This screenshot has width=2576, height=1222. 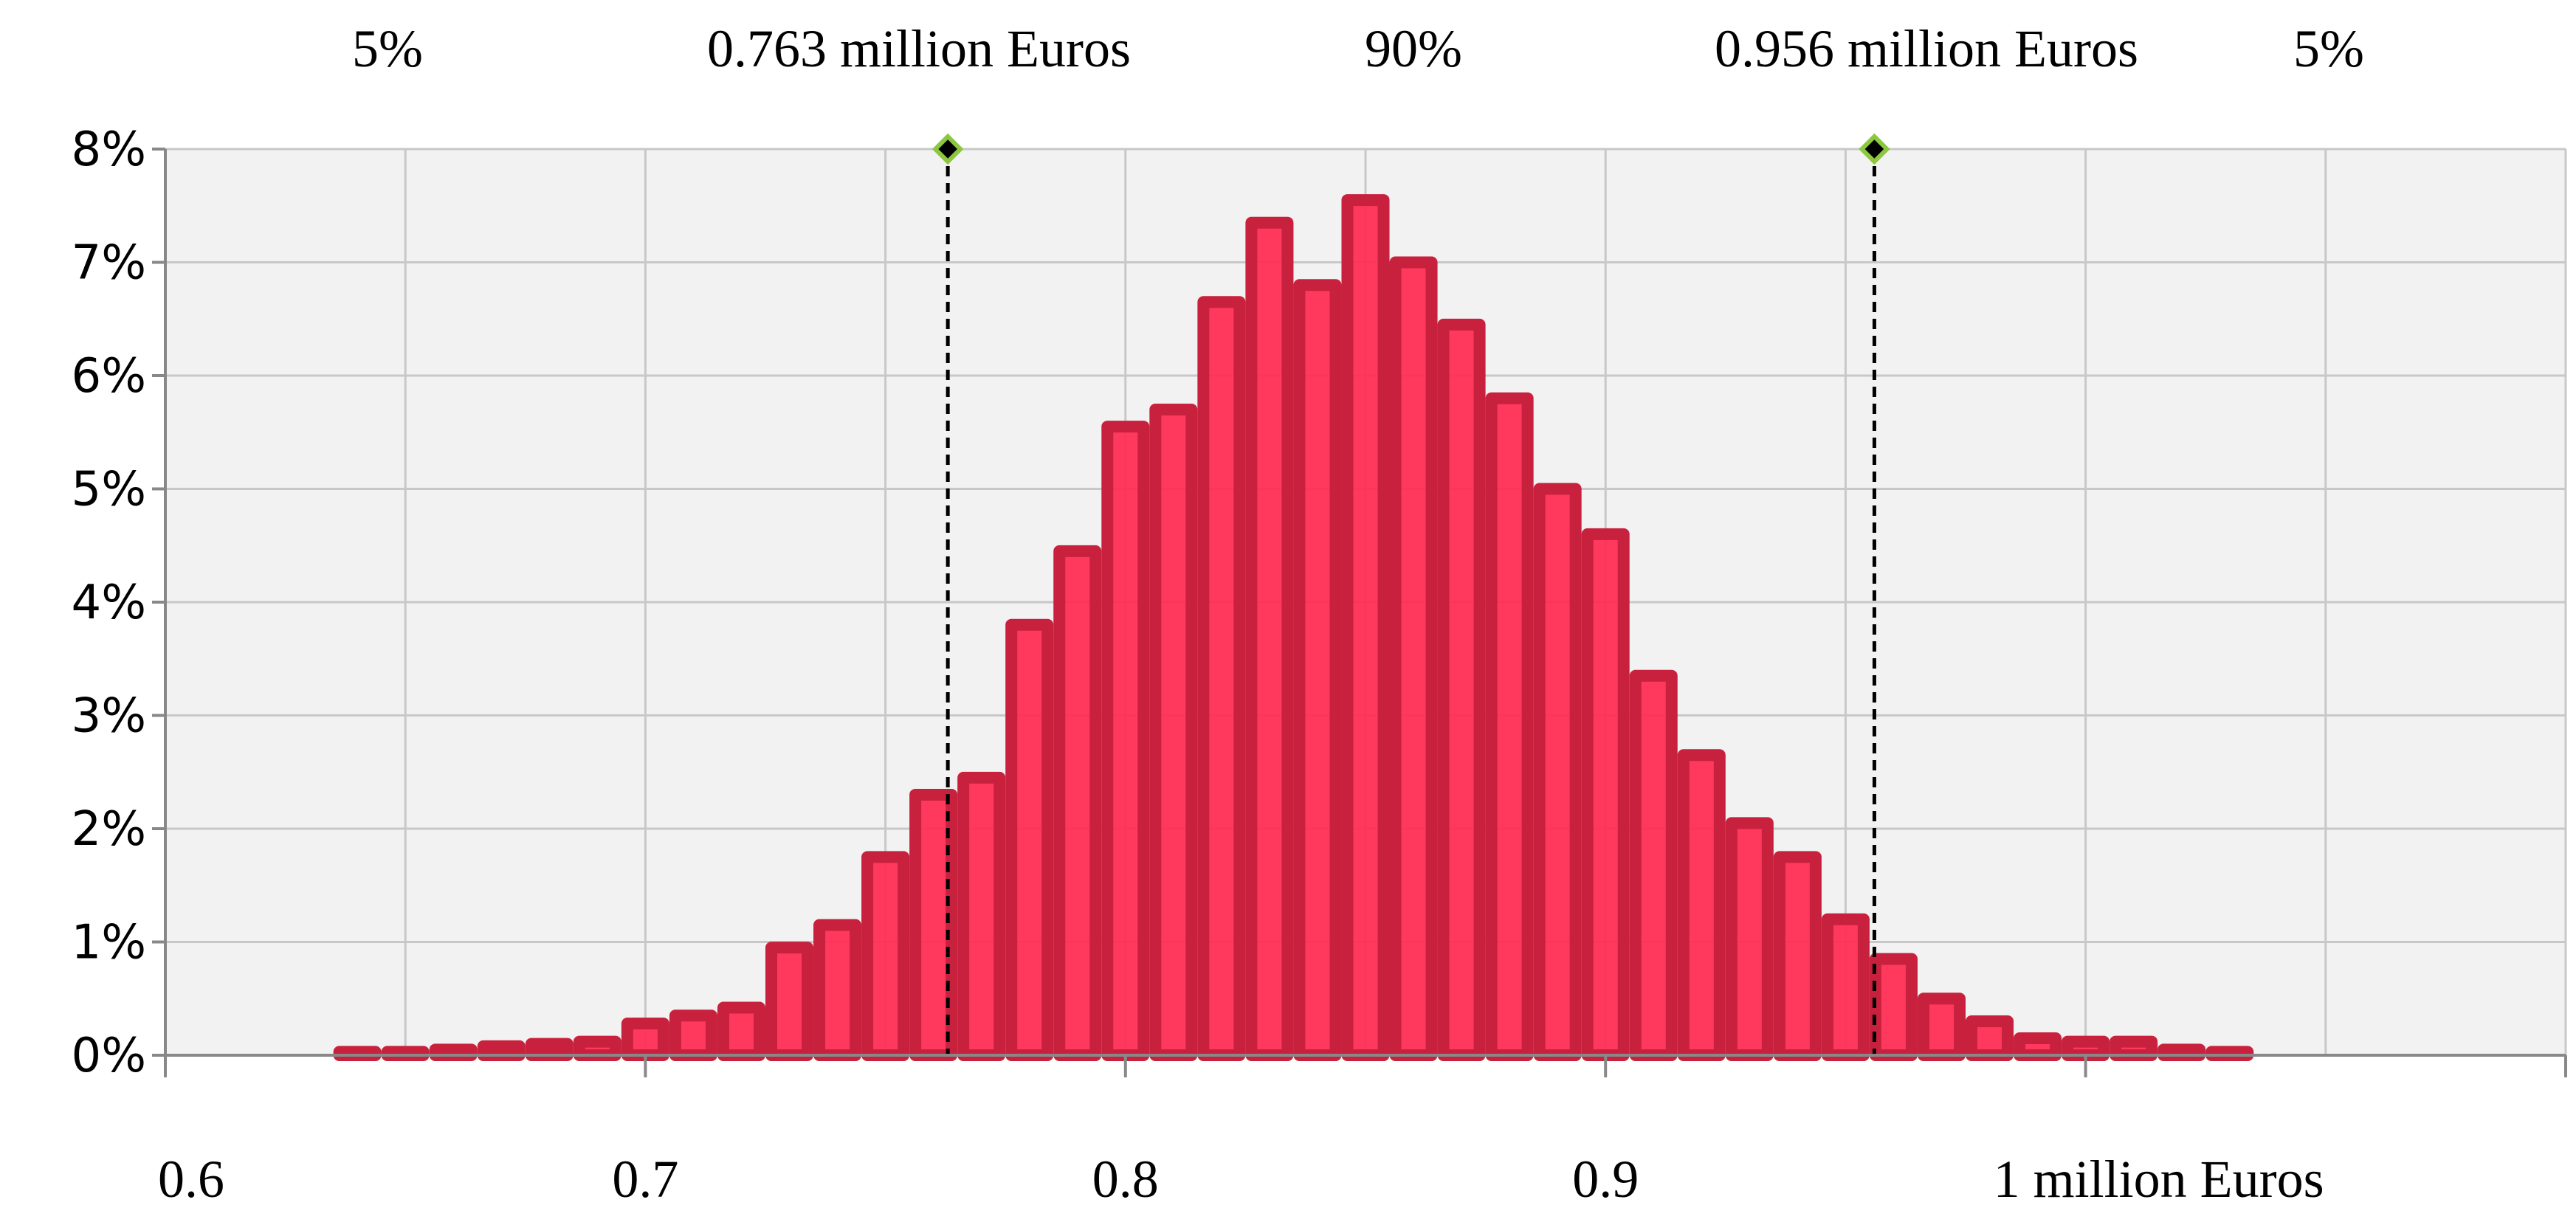 What do you see at coordinates (1414, 49) in the screenshot?
I see `top-annotation: 90%` at bounding box center [1414, 49].